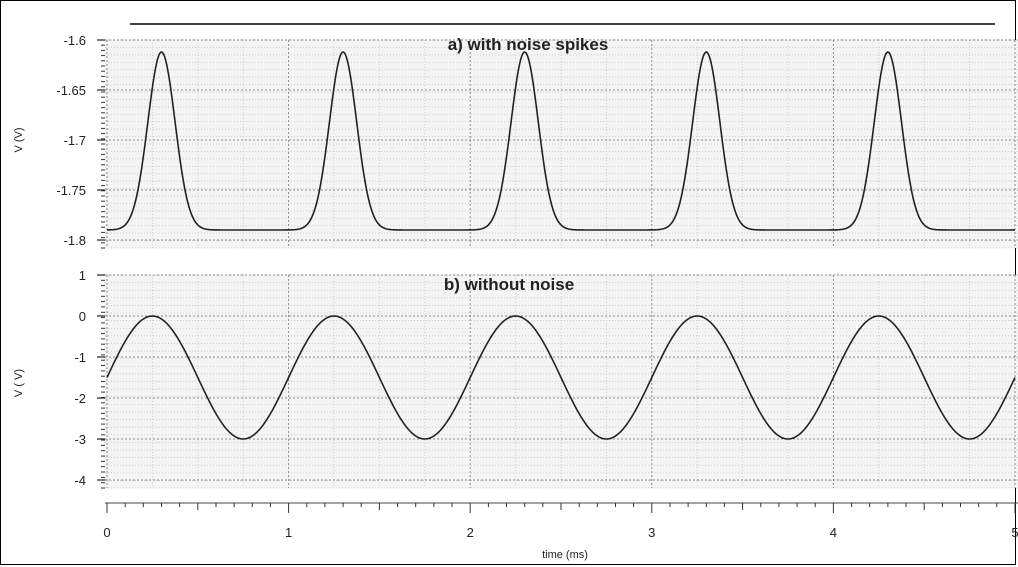 The height and width of the screenshot is (567, 1018). I want to click on x-tick-label: 1, so click(288, 532).